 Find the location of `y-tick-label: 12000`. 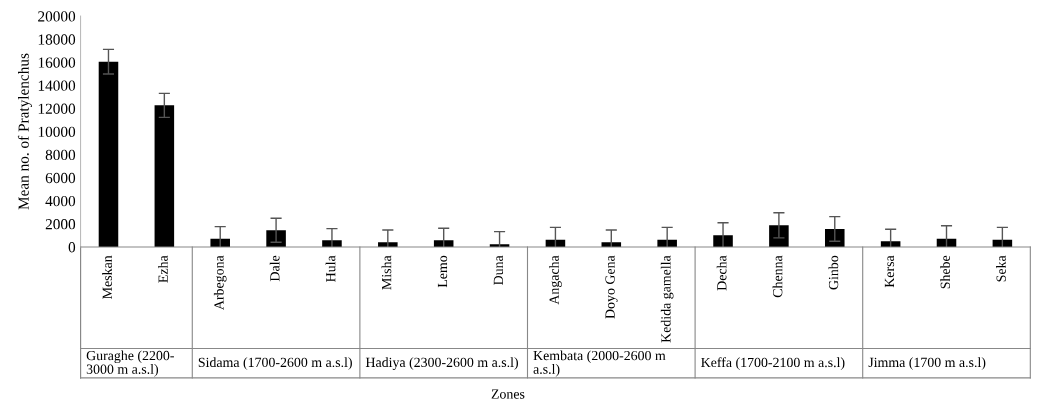

y-tick-label: 12000 is located at coordinates (57, 108).